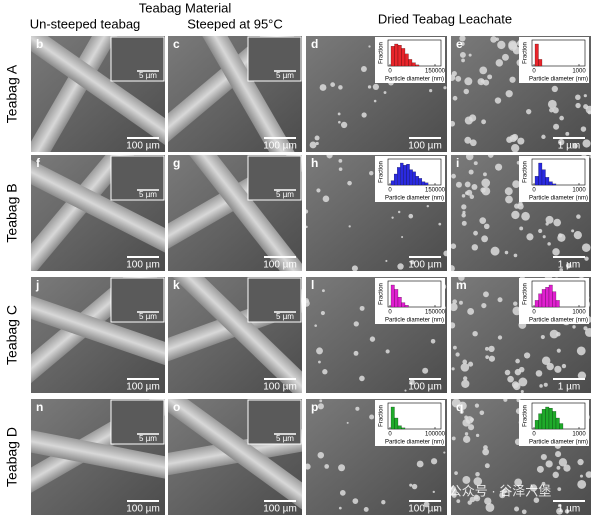 The image size is (593, 518). I want to click on histogram-tick-label: 150000, so click(435, 191).